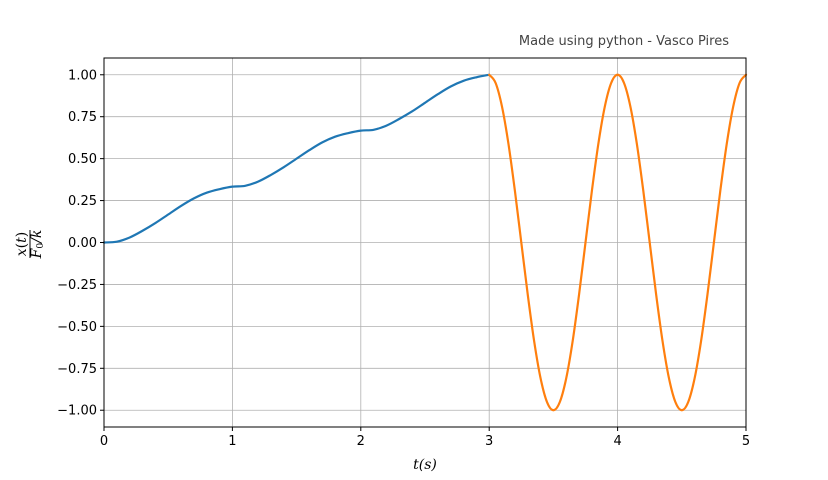 This screenshot has height=480, width=828. Describe the element at coordinates (425, 465) in the screenshot. I see `x-axis-label: t(s)` at that location.